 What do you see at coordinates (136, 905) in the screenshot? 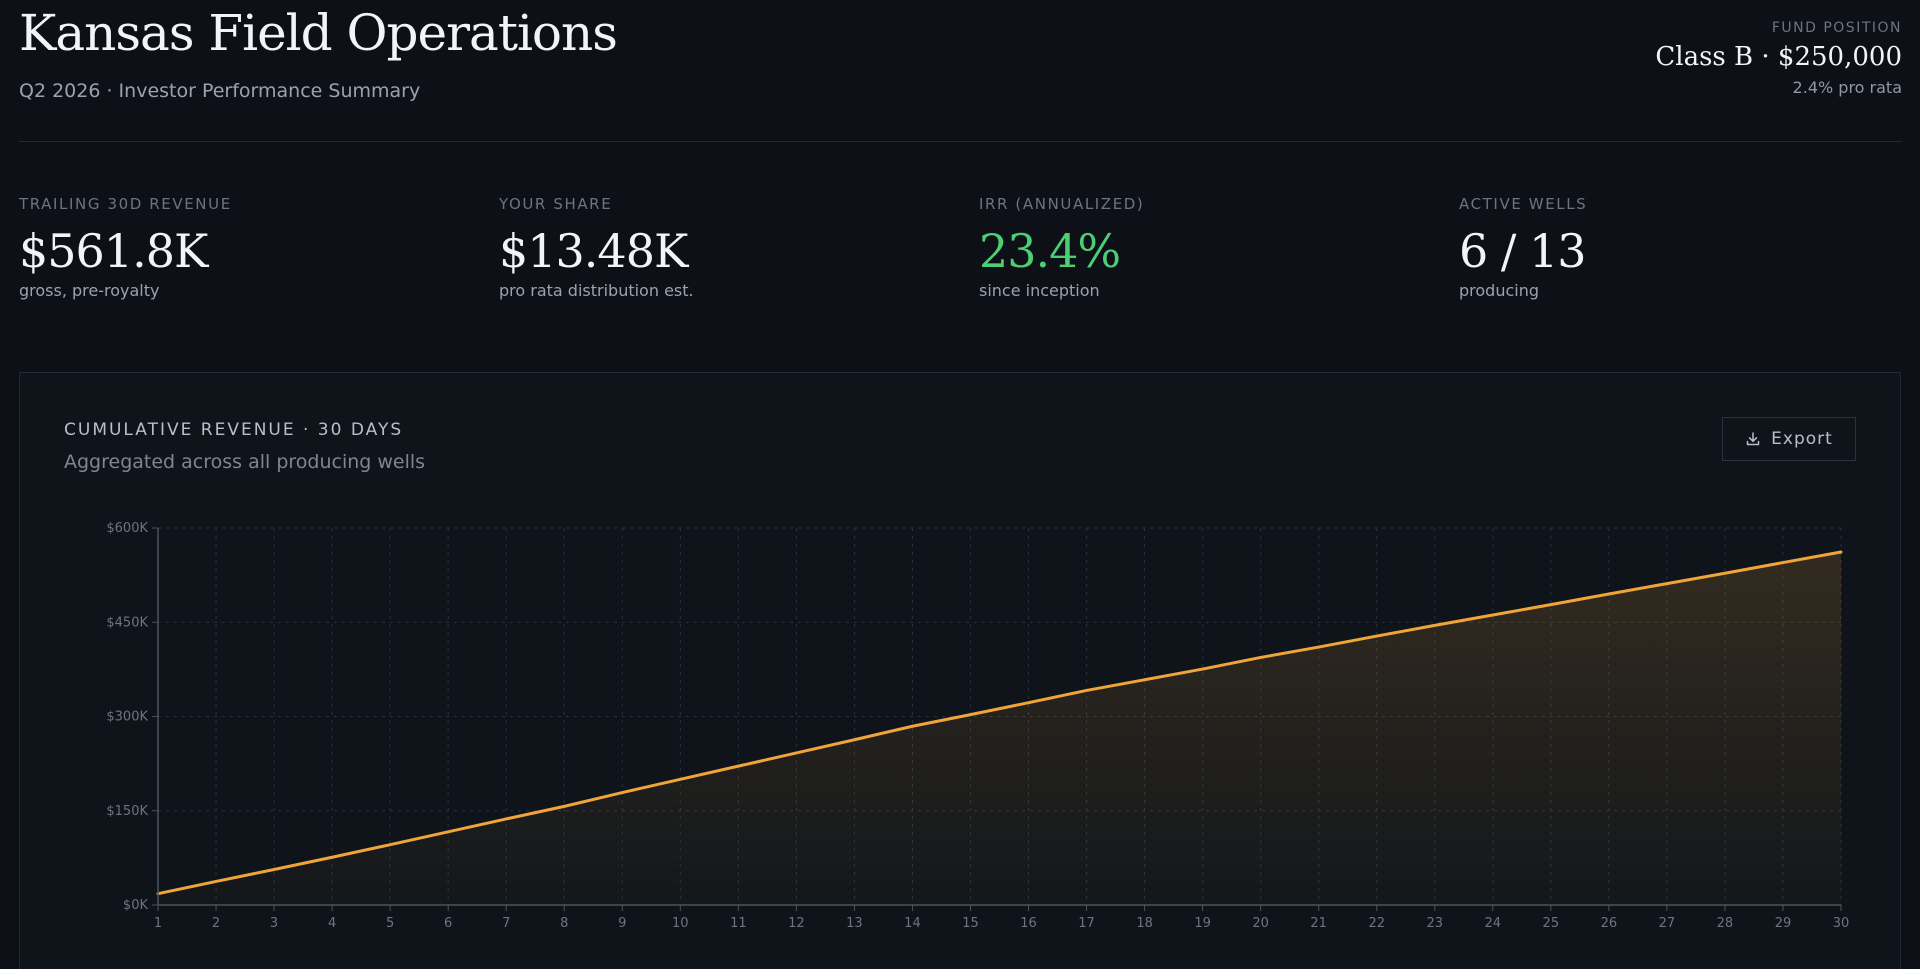
I see `y-tick-label: $0K` at bounding box center [136, 905].